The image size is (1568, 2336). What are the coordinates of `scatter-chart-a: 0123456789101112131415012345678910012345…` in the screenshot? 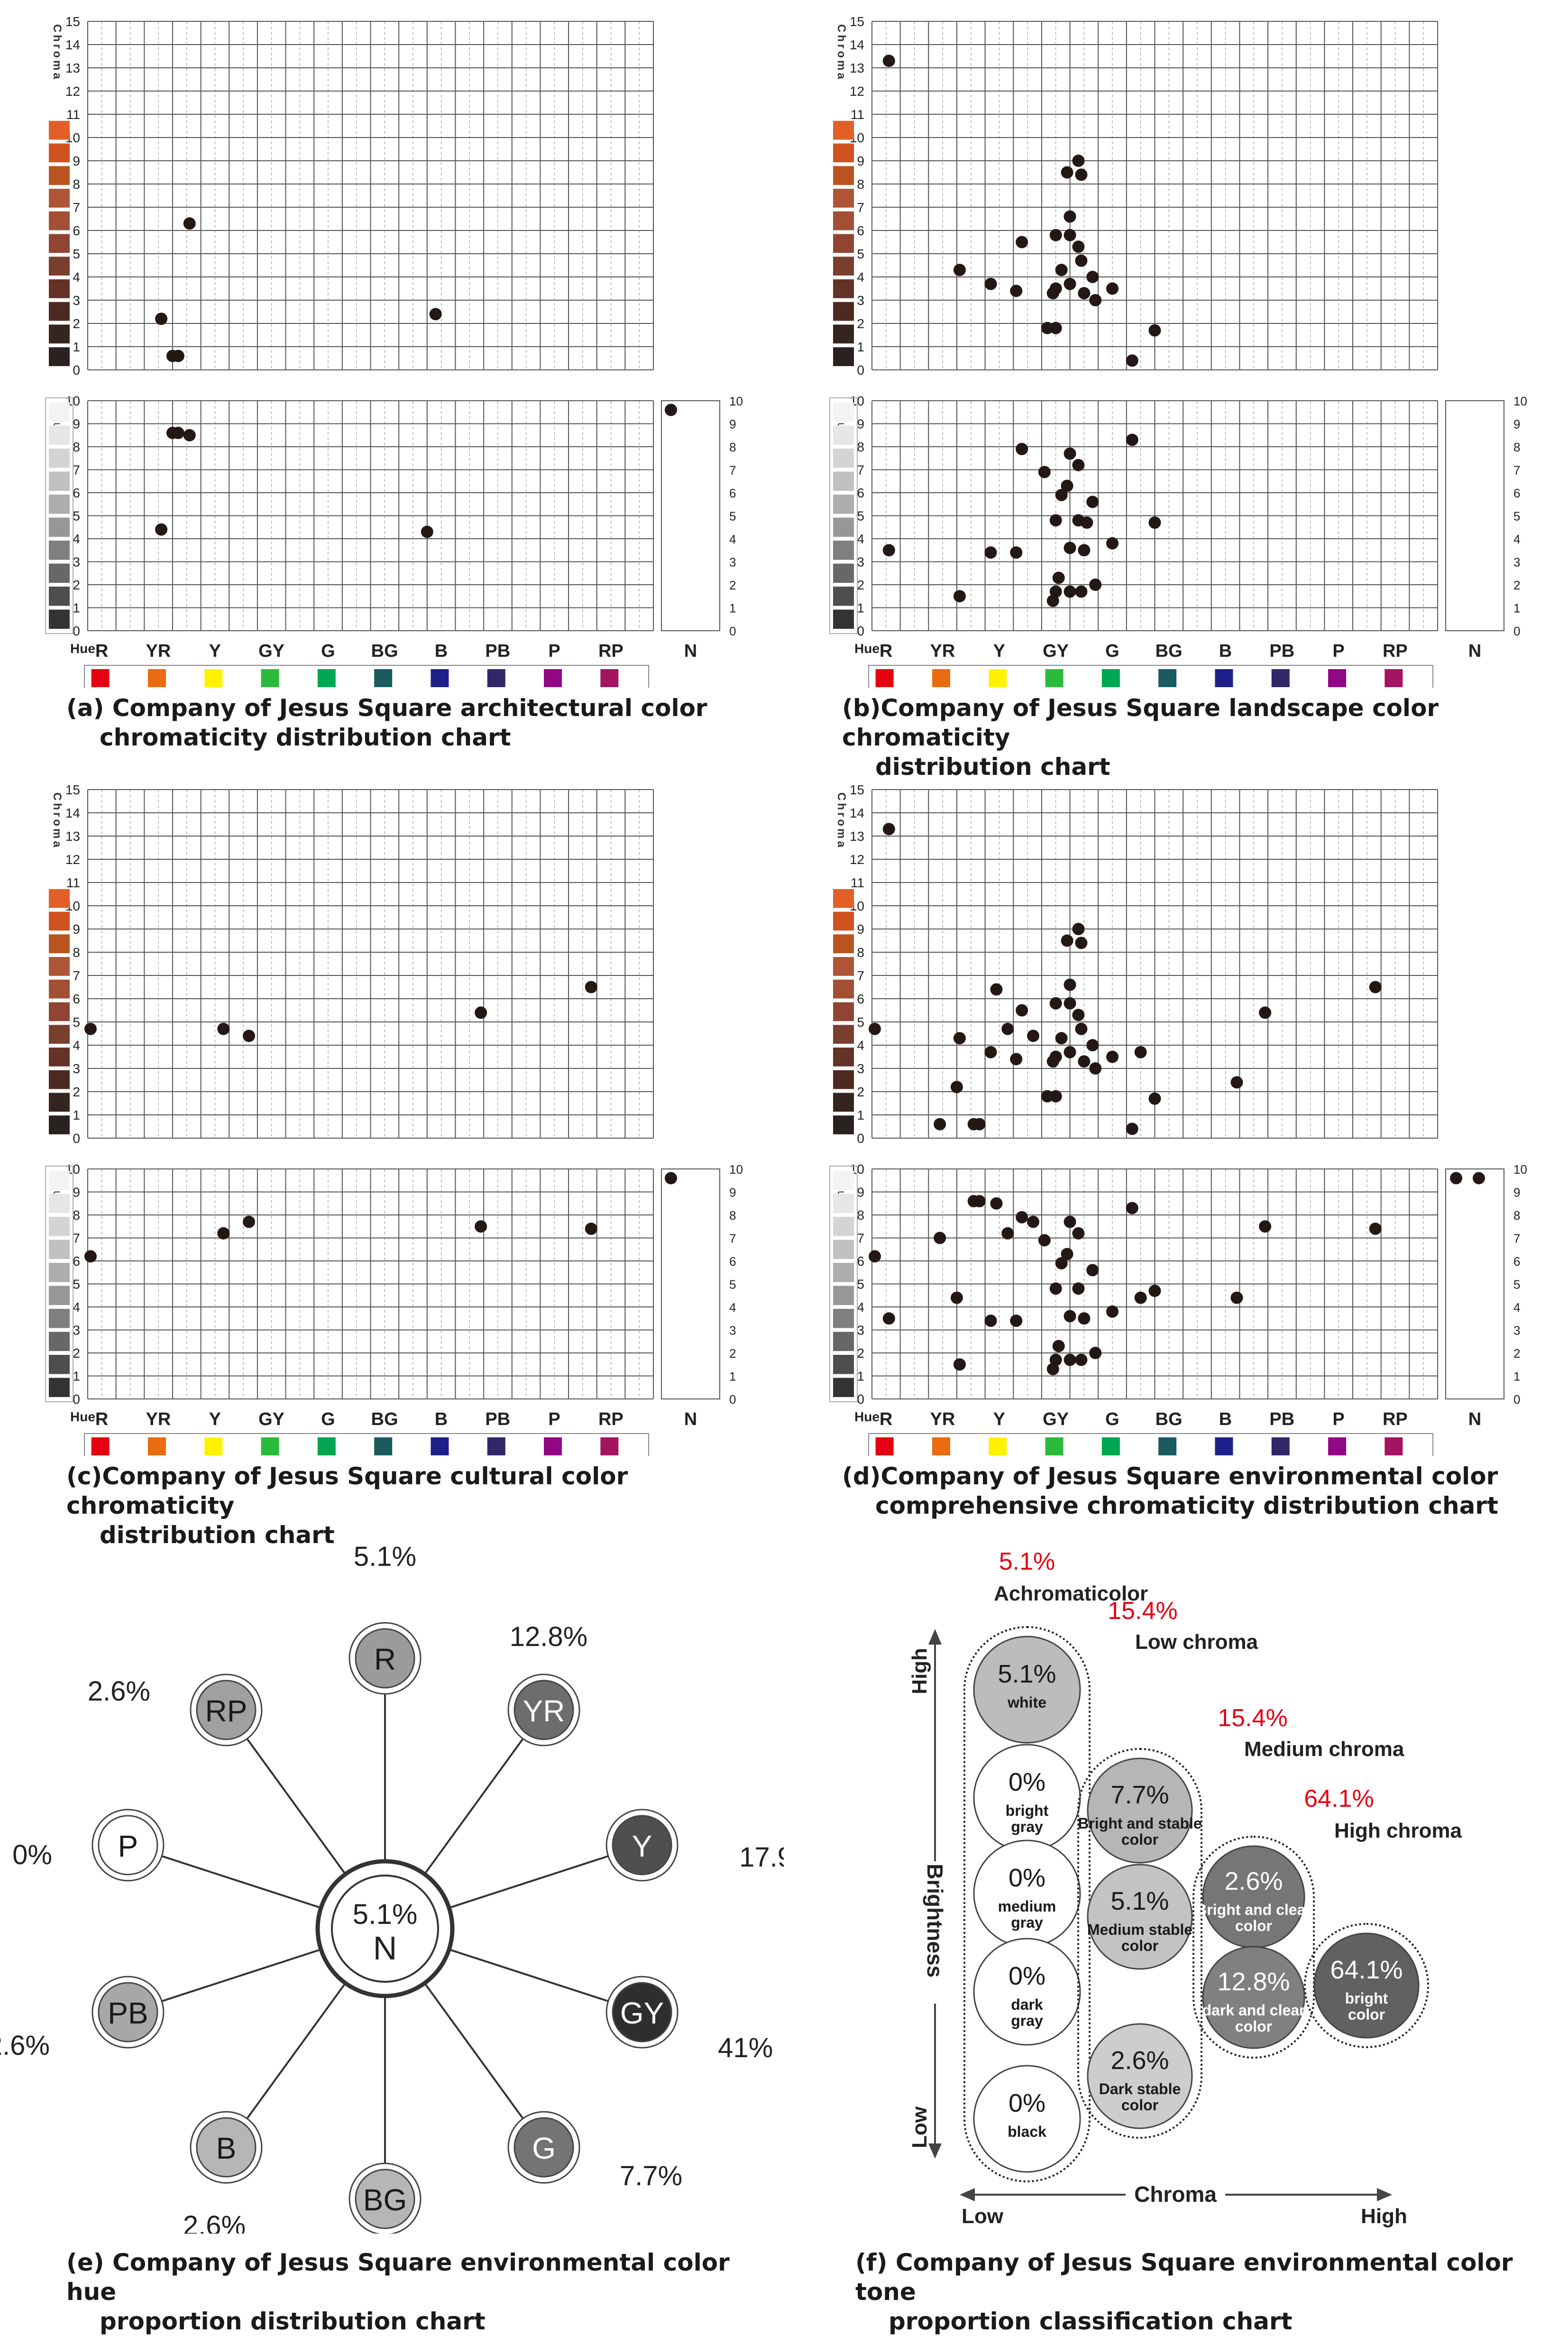 It's located at (394, 351).